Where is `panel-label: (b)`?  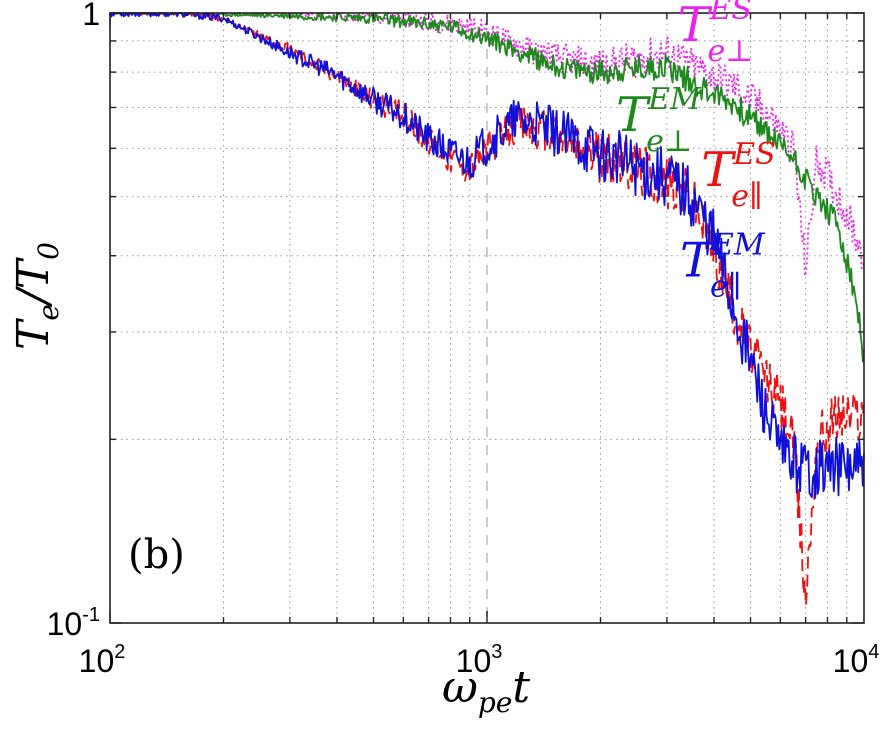 panel-label: (b) is located at coordinates (156, 555).